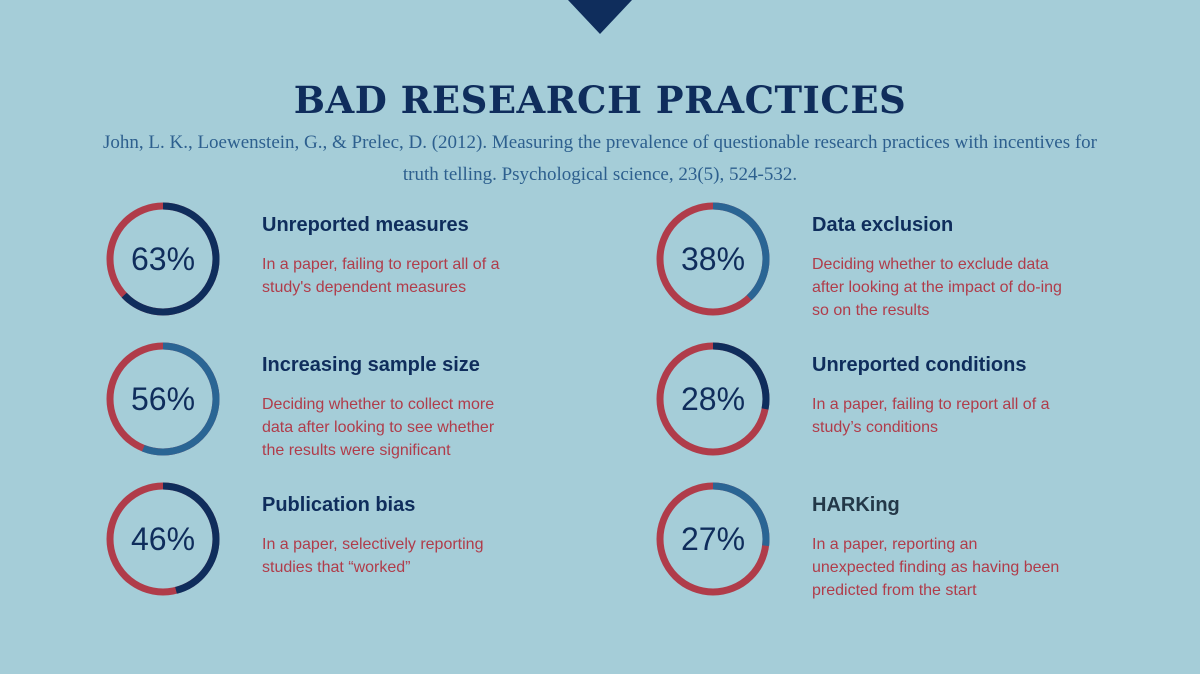 Image resolution: width=1200 pixels, height=674 pixels. I want to click on donut-chart: 38%, so click(713, 259).